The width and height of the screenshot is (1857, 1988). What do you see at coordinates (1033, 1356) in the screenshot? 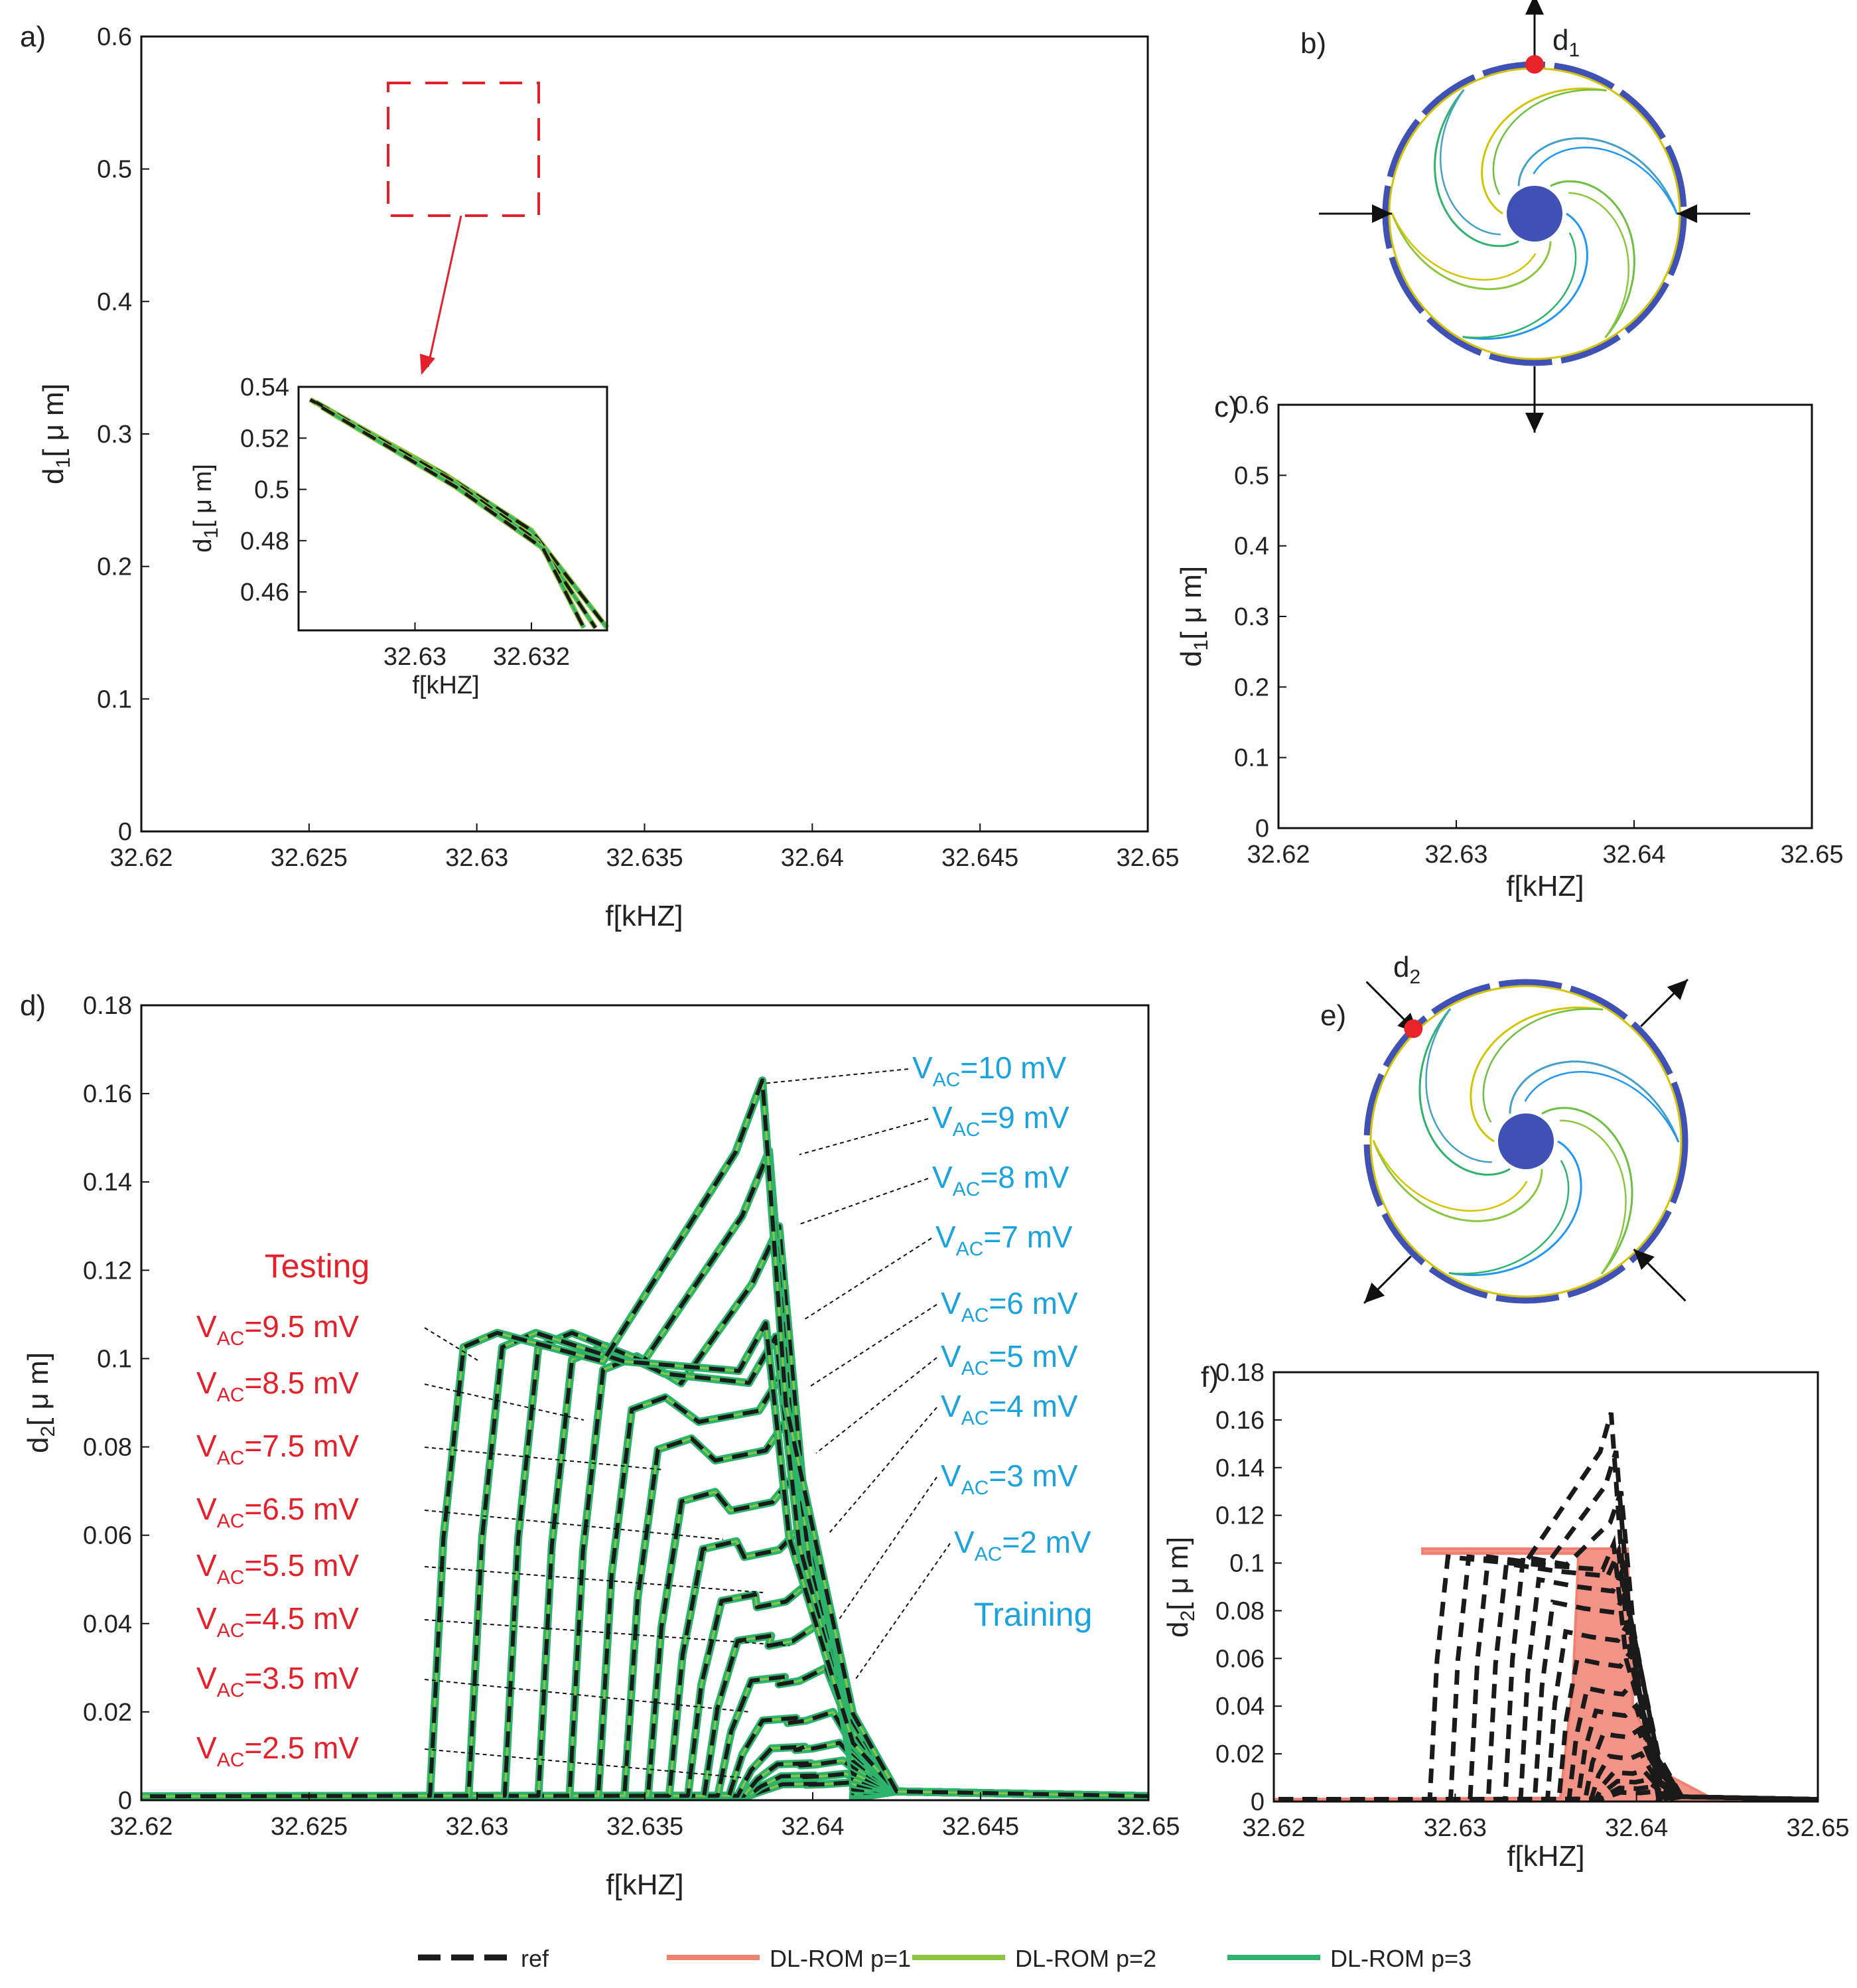
I see `training-label-5-val: =5 mV` at bounding box center [1033, 1356].